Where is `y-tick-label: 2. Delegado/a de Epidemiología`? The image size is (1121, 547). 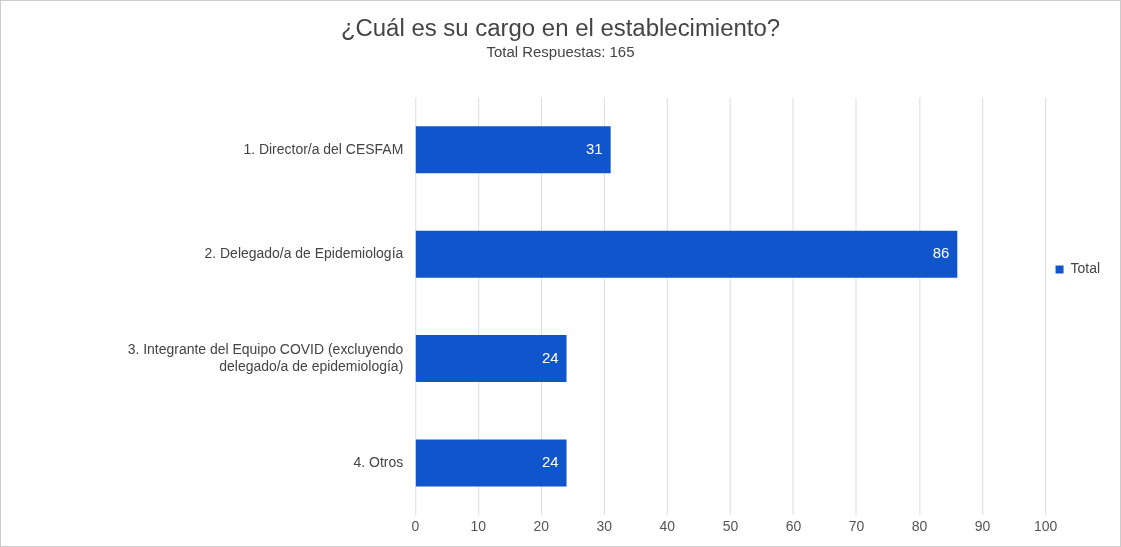
y-tick-label: 2. Delegado/a de Epidemiología is located at coordinates (304, 253).